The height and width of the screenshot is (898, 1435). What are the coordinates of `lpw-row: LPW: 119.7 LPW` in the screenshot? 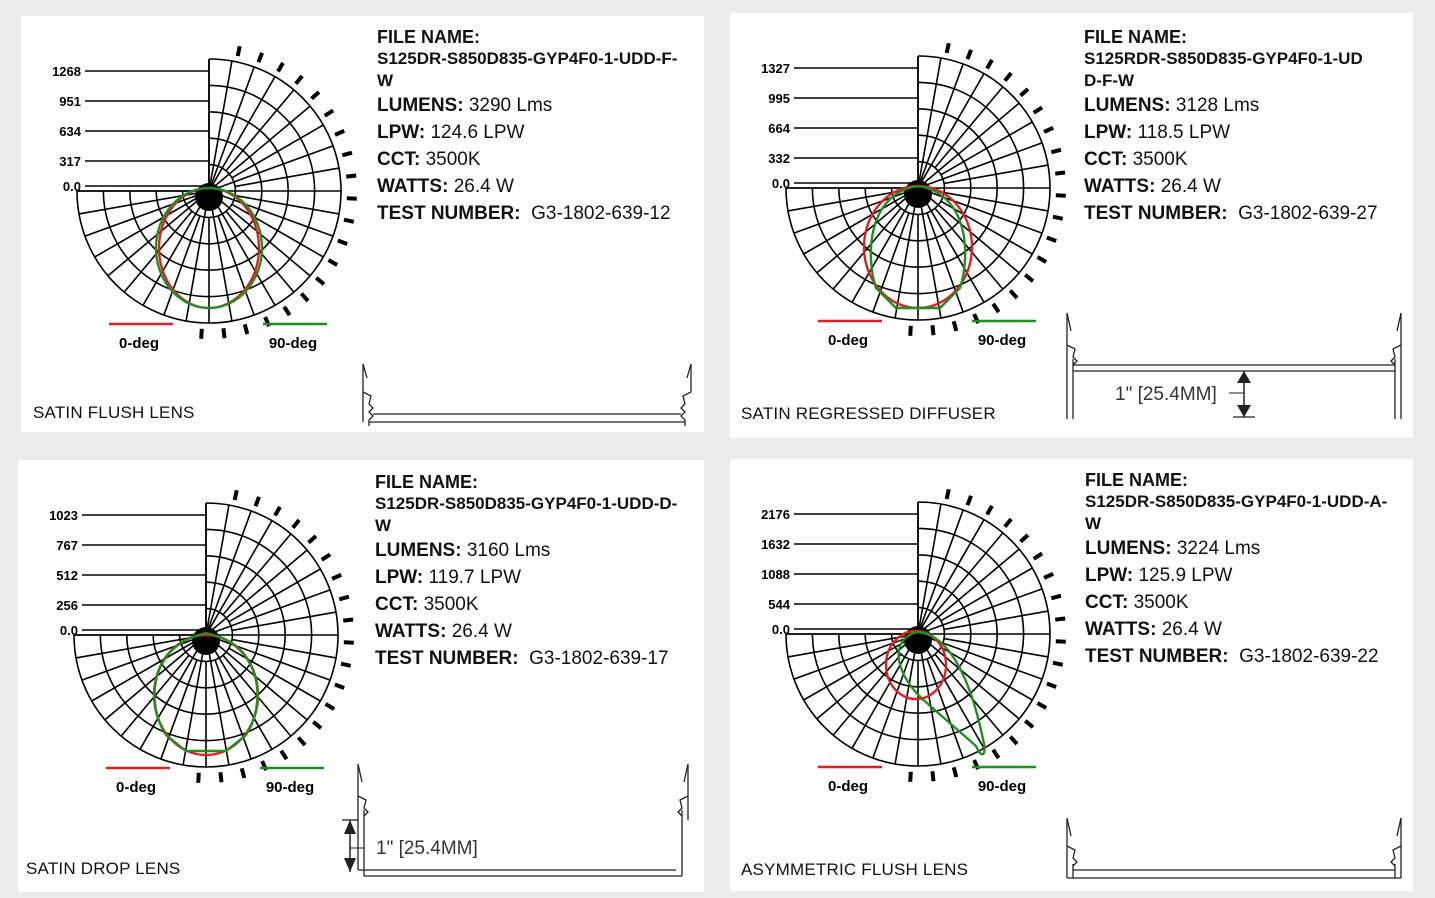 It's located at (448, 577).